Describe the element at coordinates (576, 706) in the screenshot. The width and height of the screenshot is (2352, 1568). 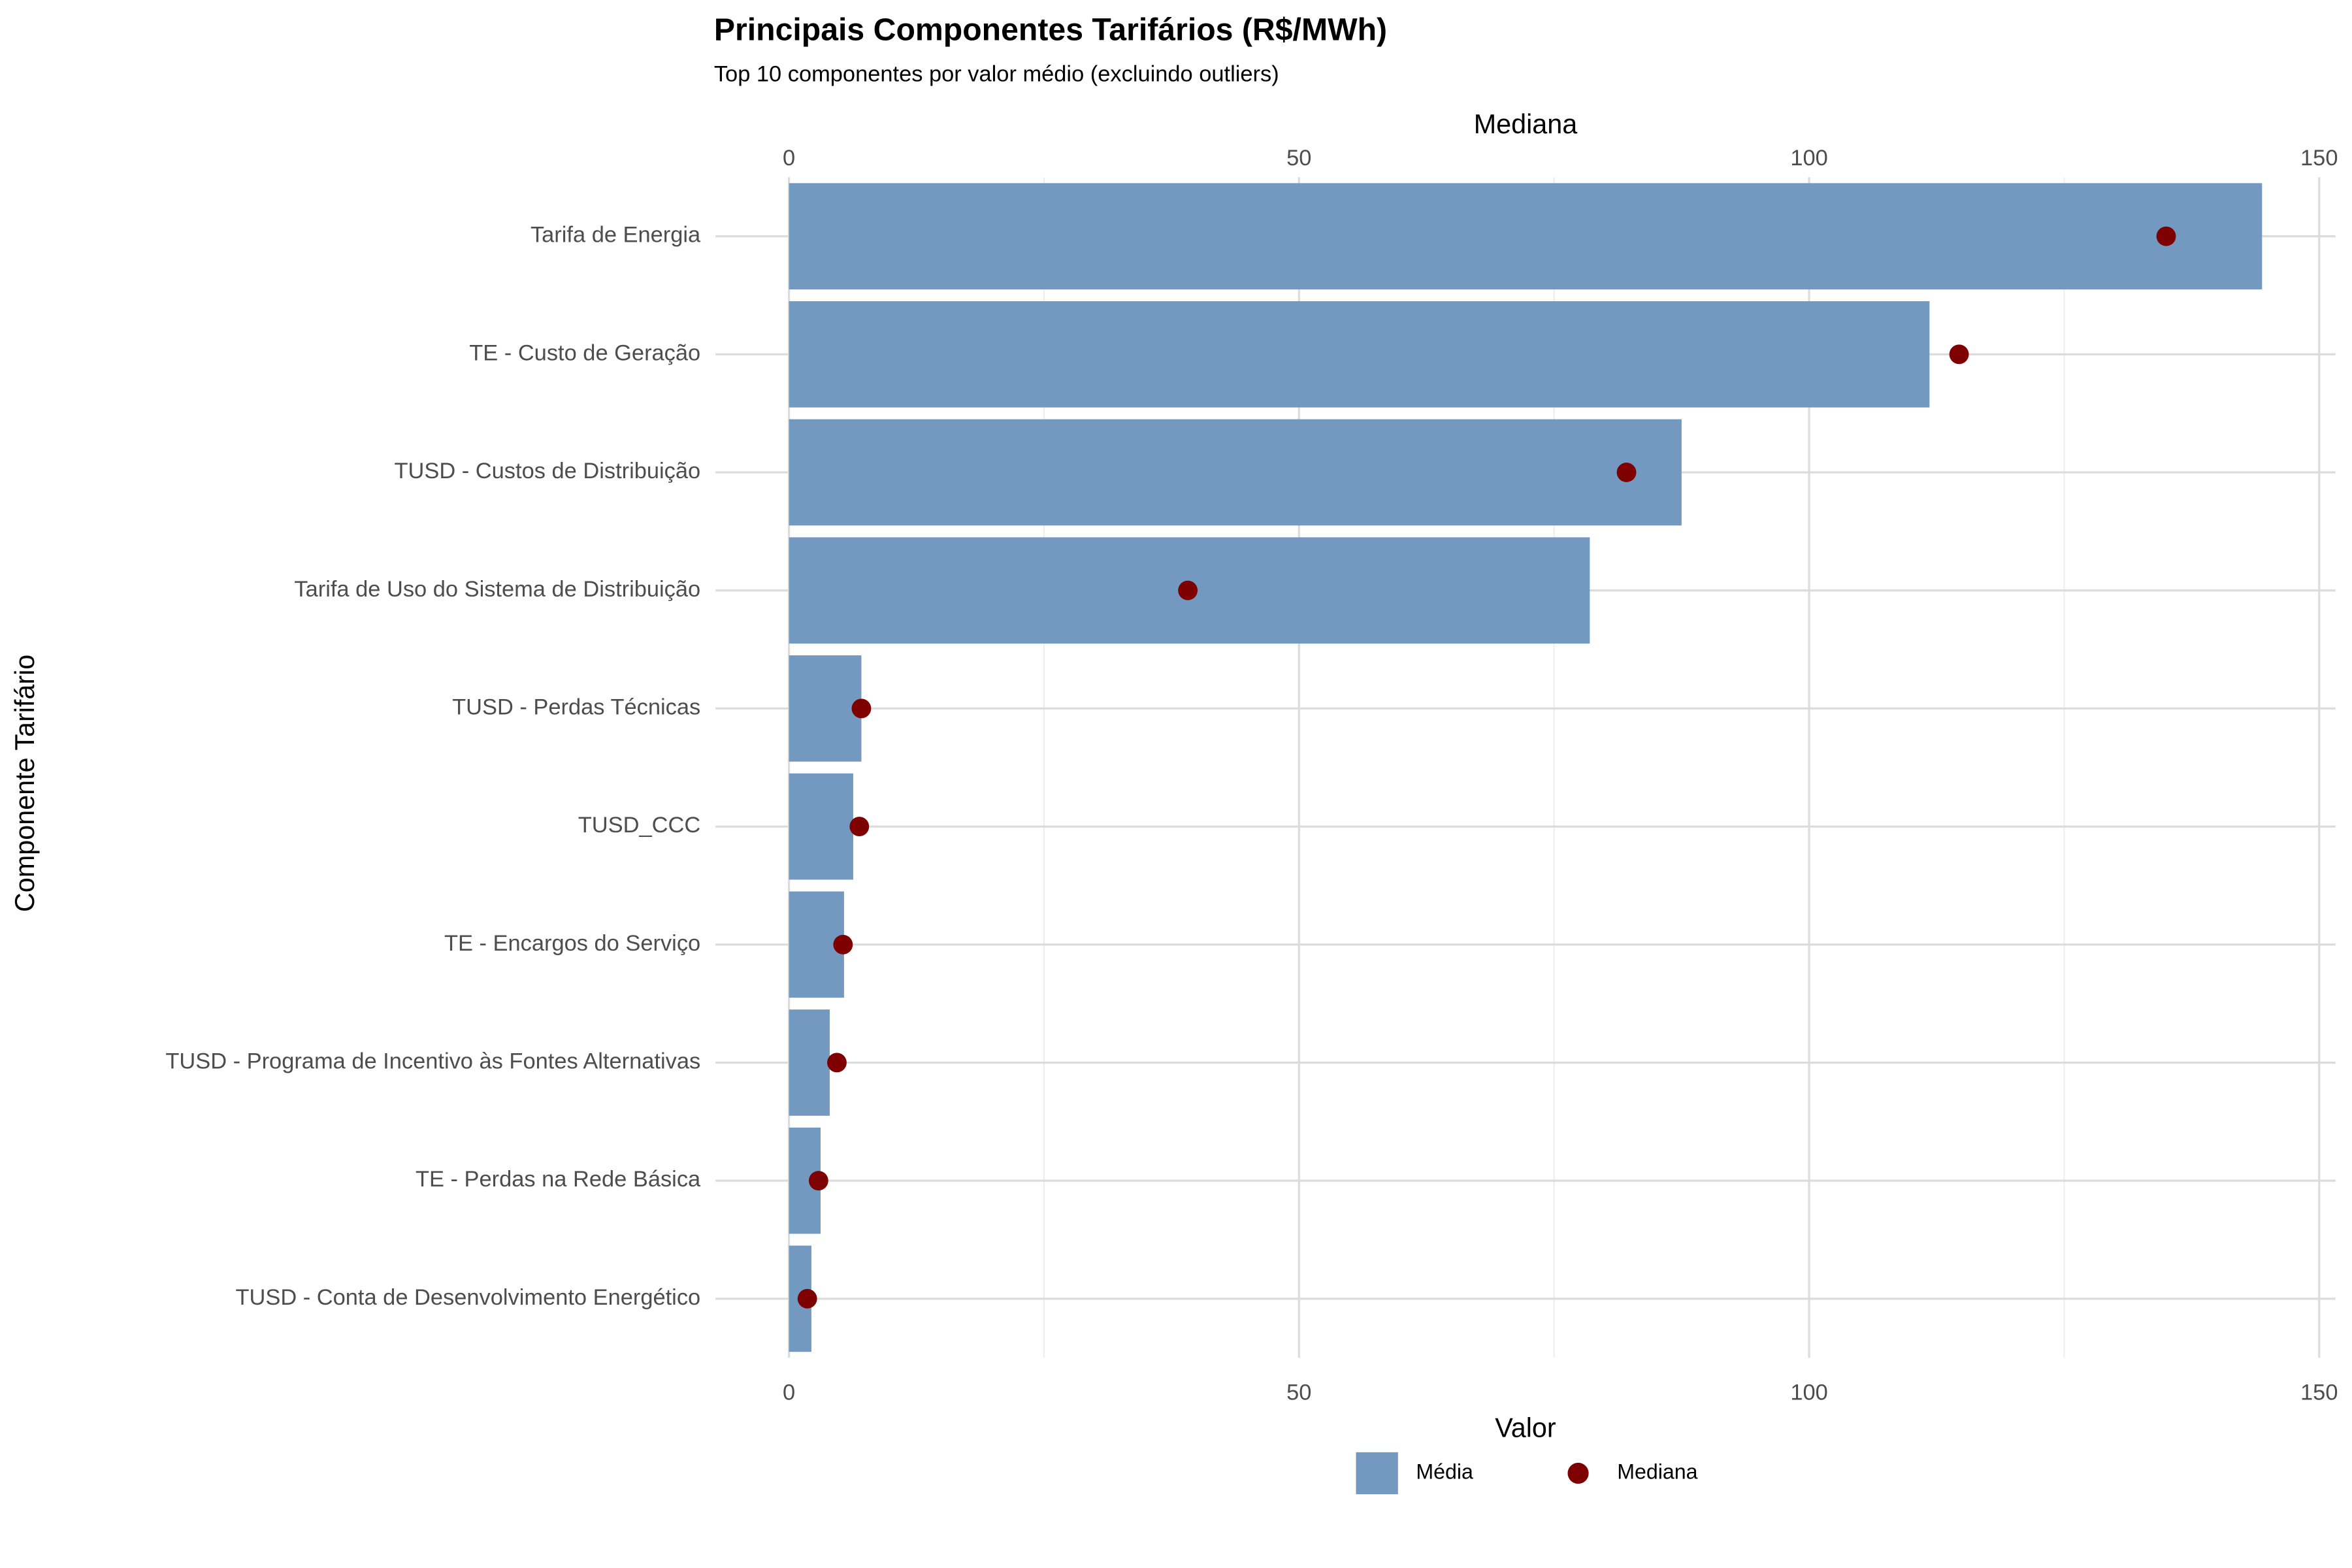
I see `y-tick-label: TUSD - Perdas Técnicas` at that location.